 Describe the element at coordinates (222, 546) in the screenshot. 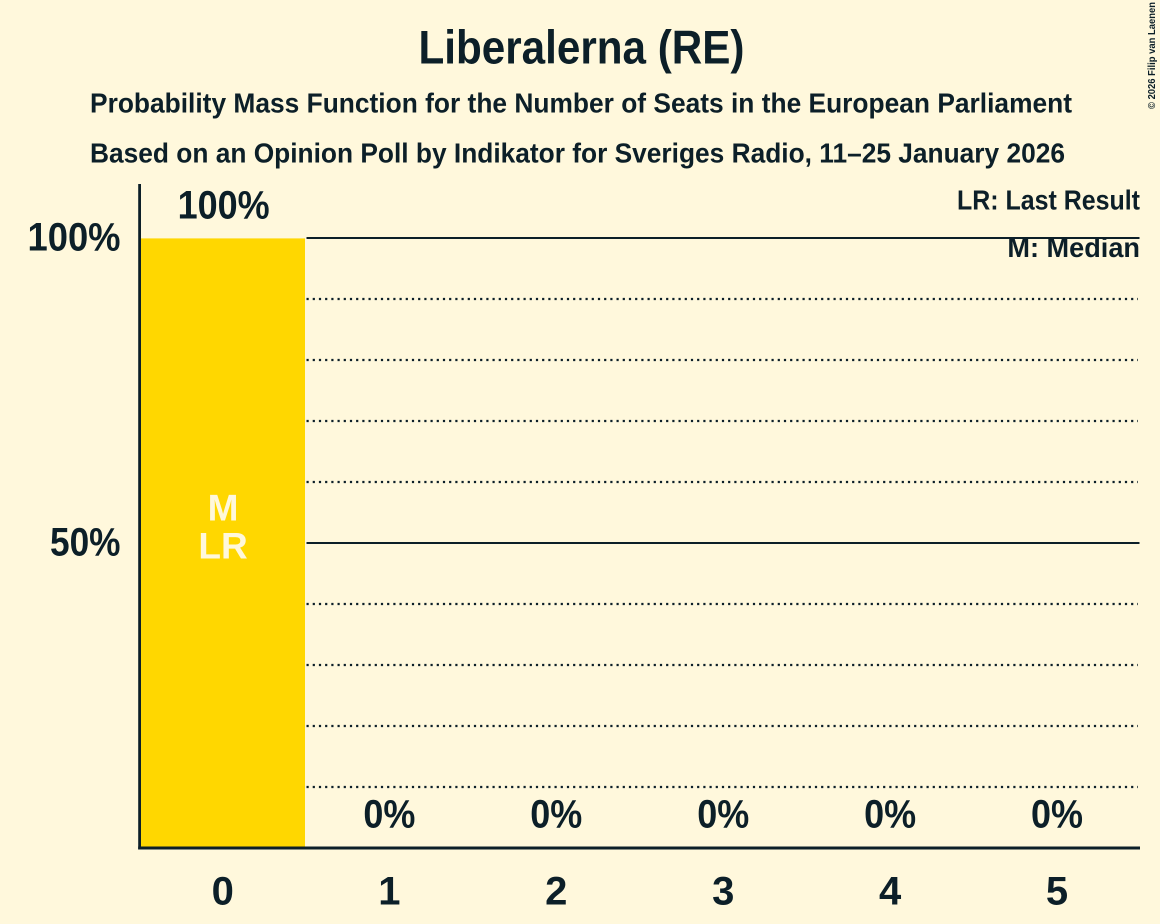

I see `svg-text: LR` at that location.